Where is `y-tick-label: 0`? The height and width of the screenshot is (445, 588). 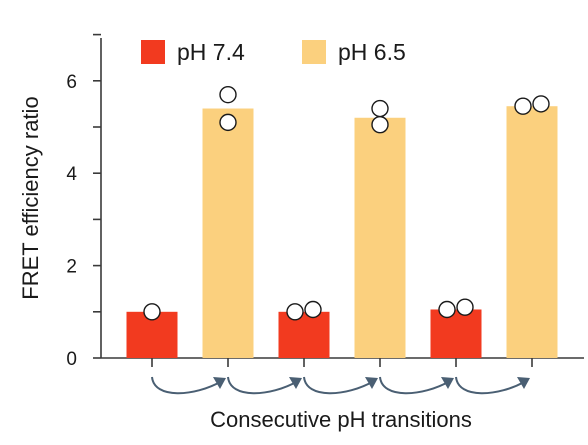 y-tick-label: 0 is located at coordinates (71, 359).